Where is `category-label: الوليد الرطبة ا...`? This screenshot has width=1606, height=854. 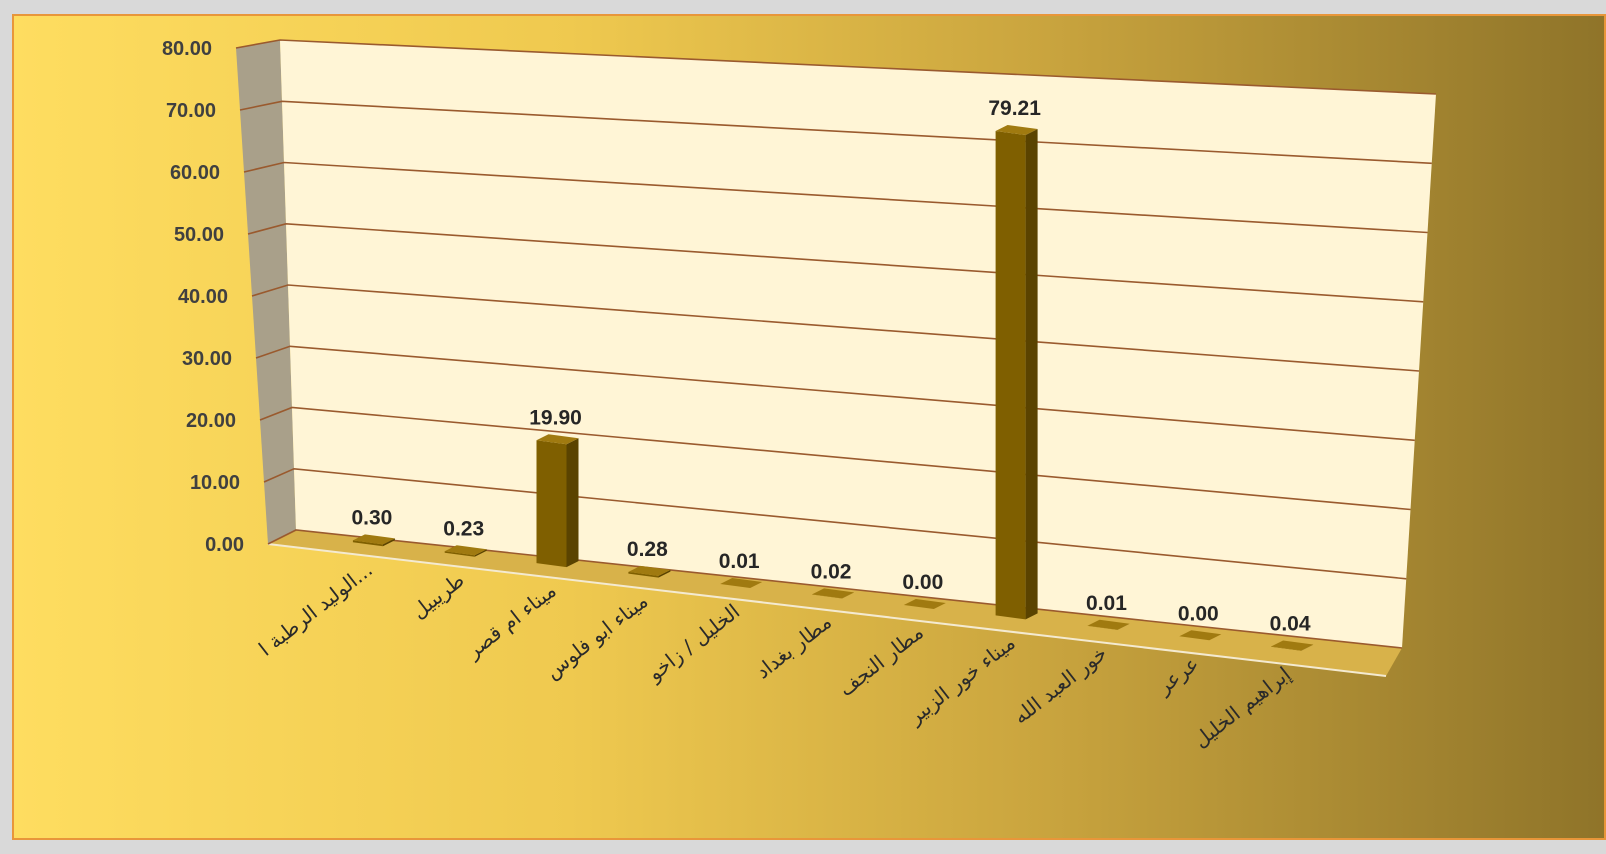
category-label: الوليد الرطبة ا... is located at coordinates (315, 608).